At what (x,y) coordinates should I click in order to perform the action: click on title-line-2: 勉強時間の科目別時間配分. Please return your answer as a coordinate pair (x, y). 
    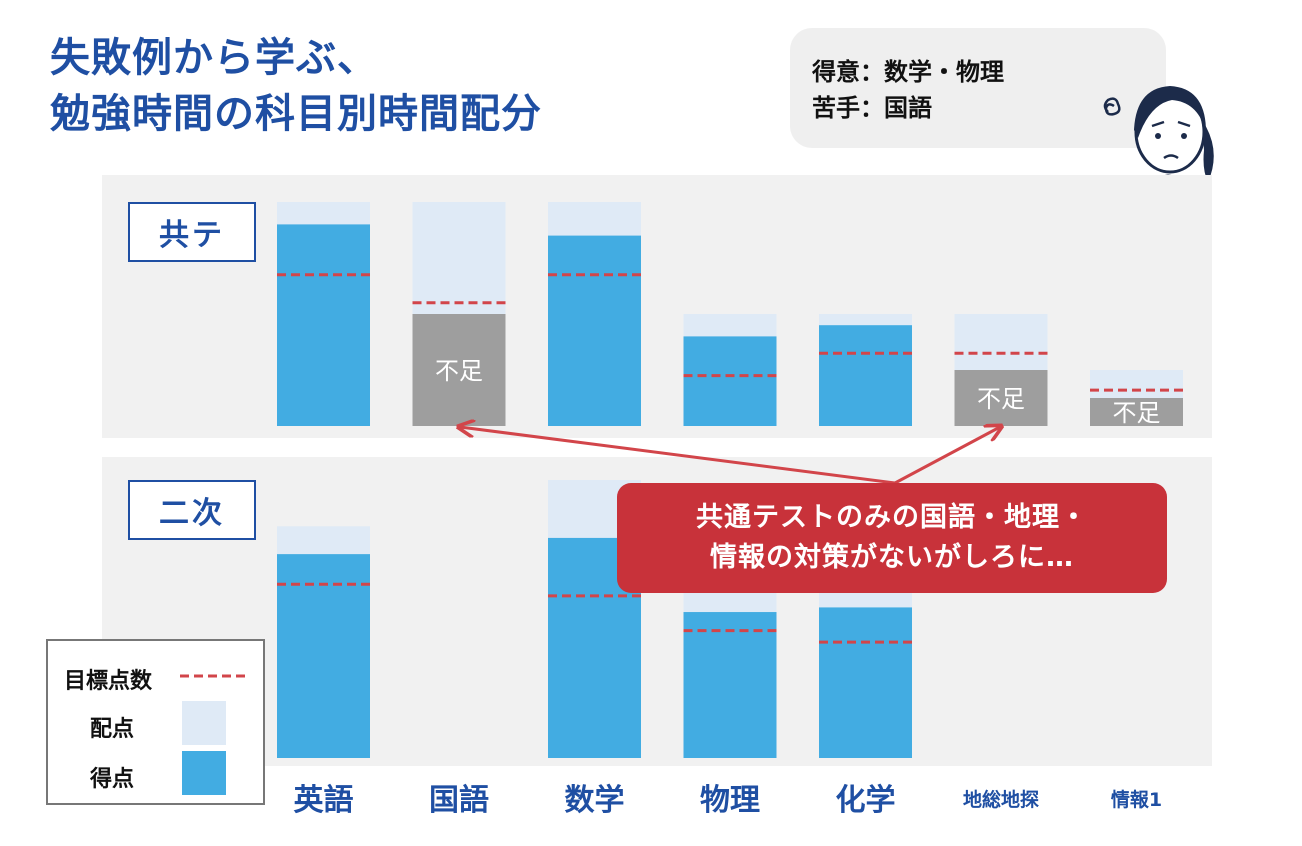
    Looking at the image, I should click on (296, 114).